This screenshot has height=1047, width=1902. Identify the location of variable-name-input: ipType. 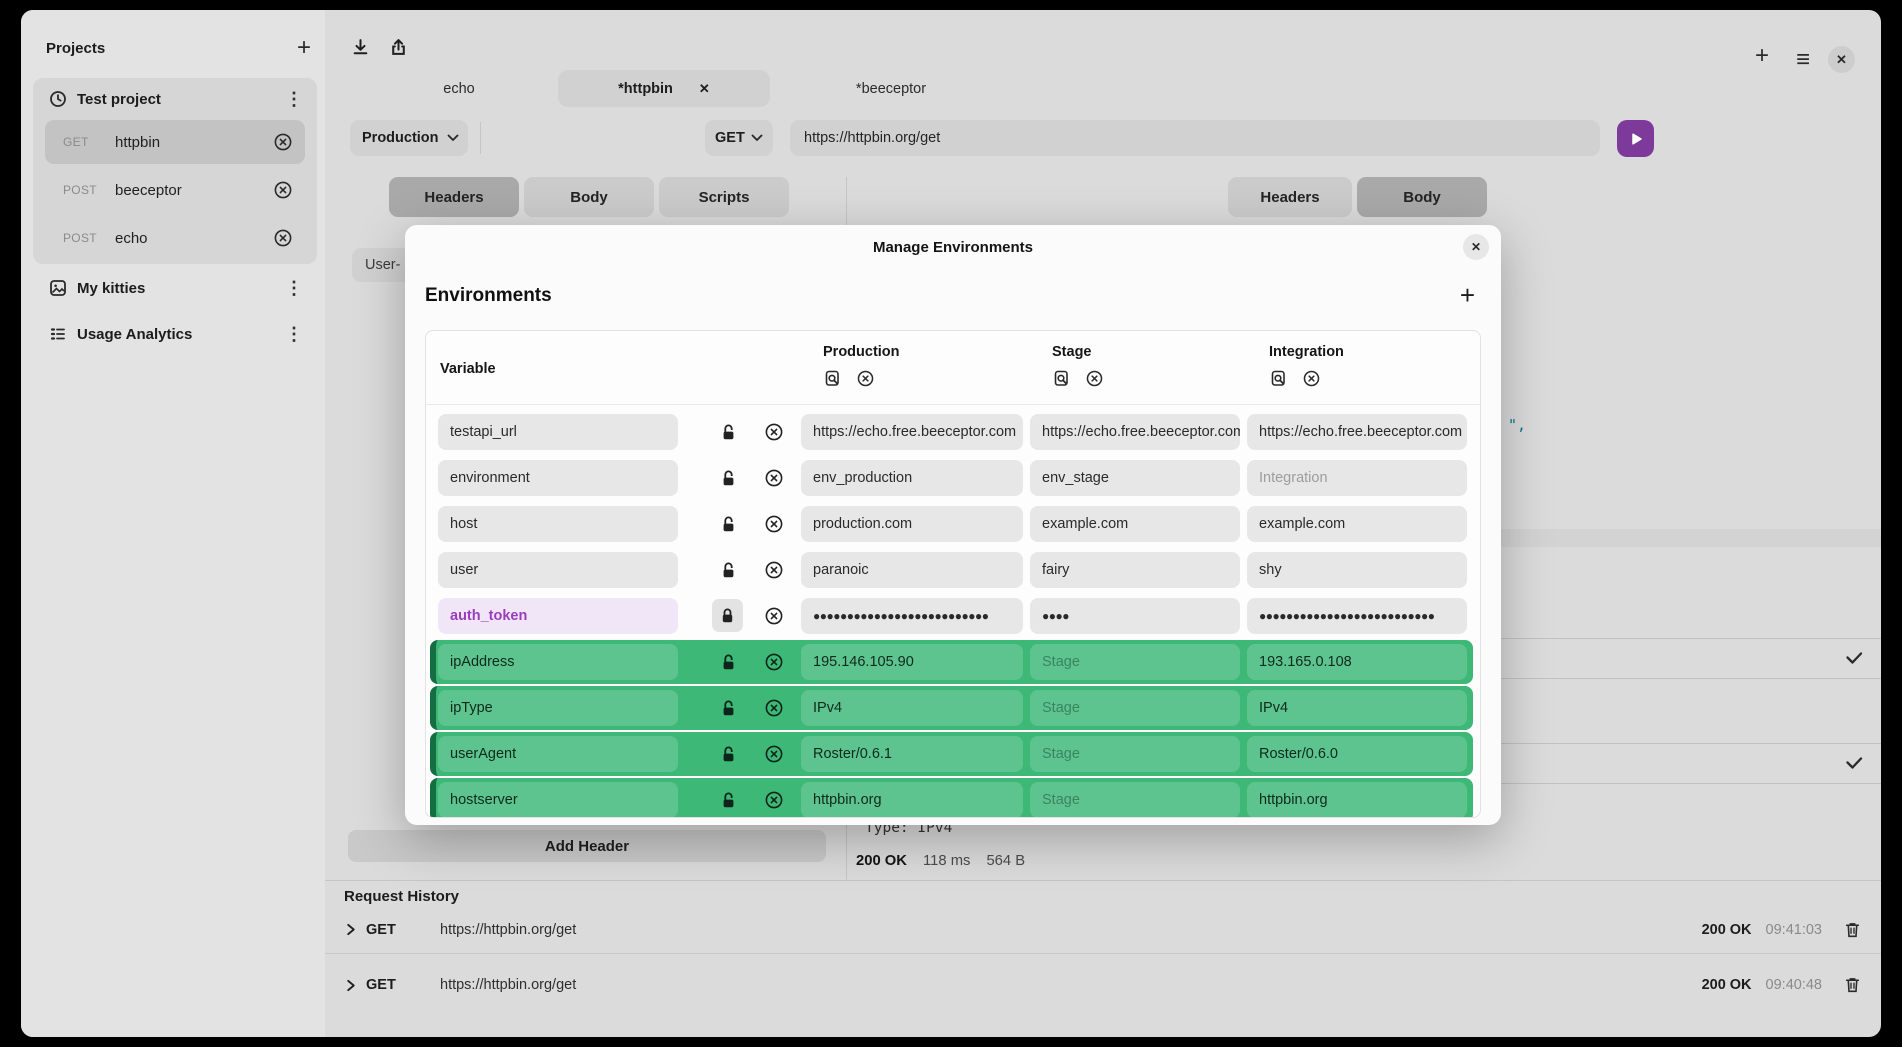
(558, 708).